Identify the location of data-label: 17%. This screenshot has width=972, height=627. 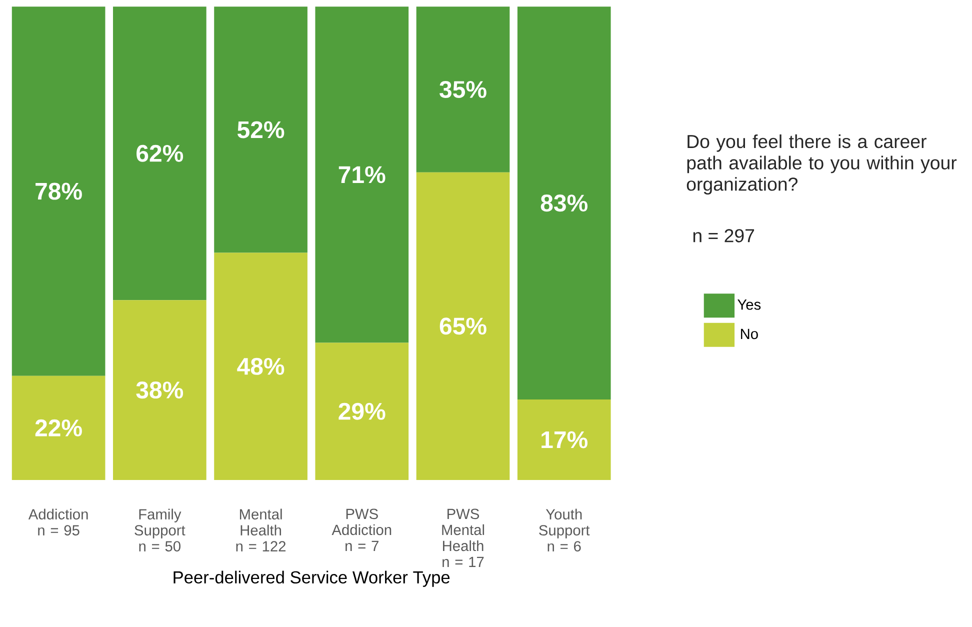
(565, 439).